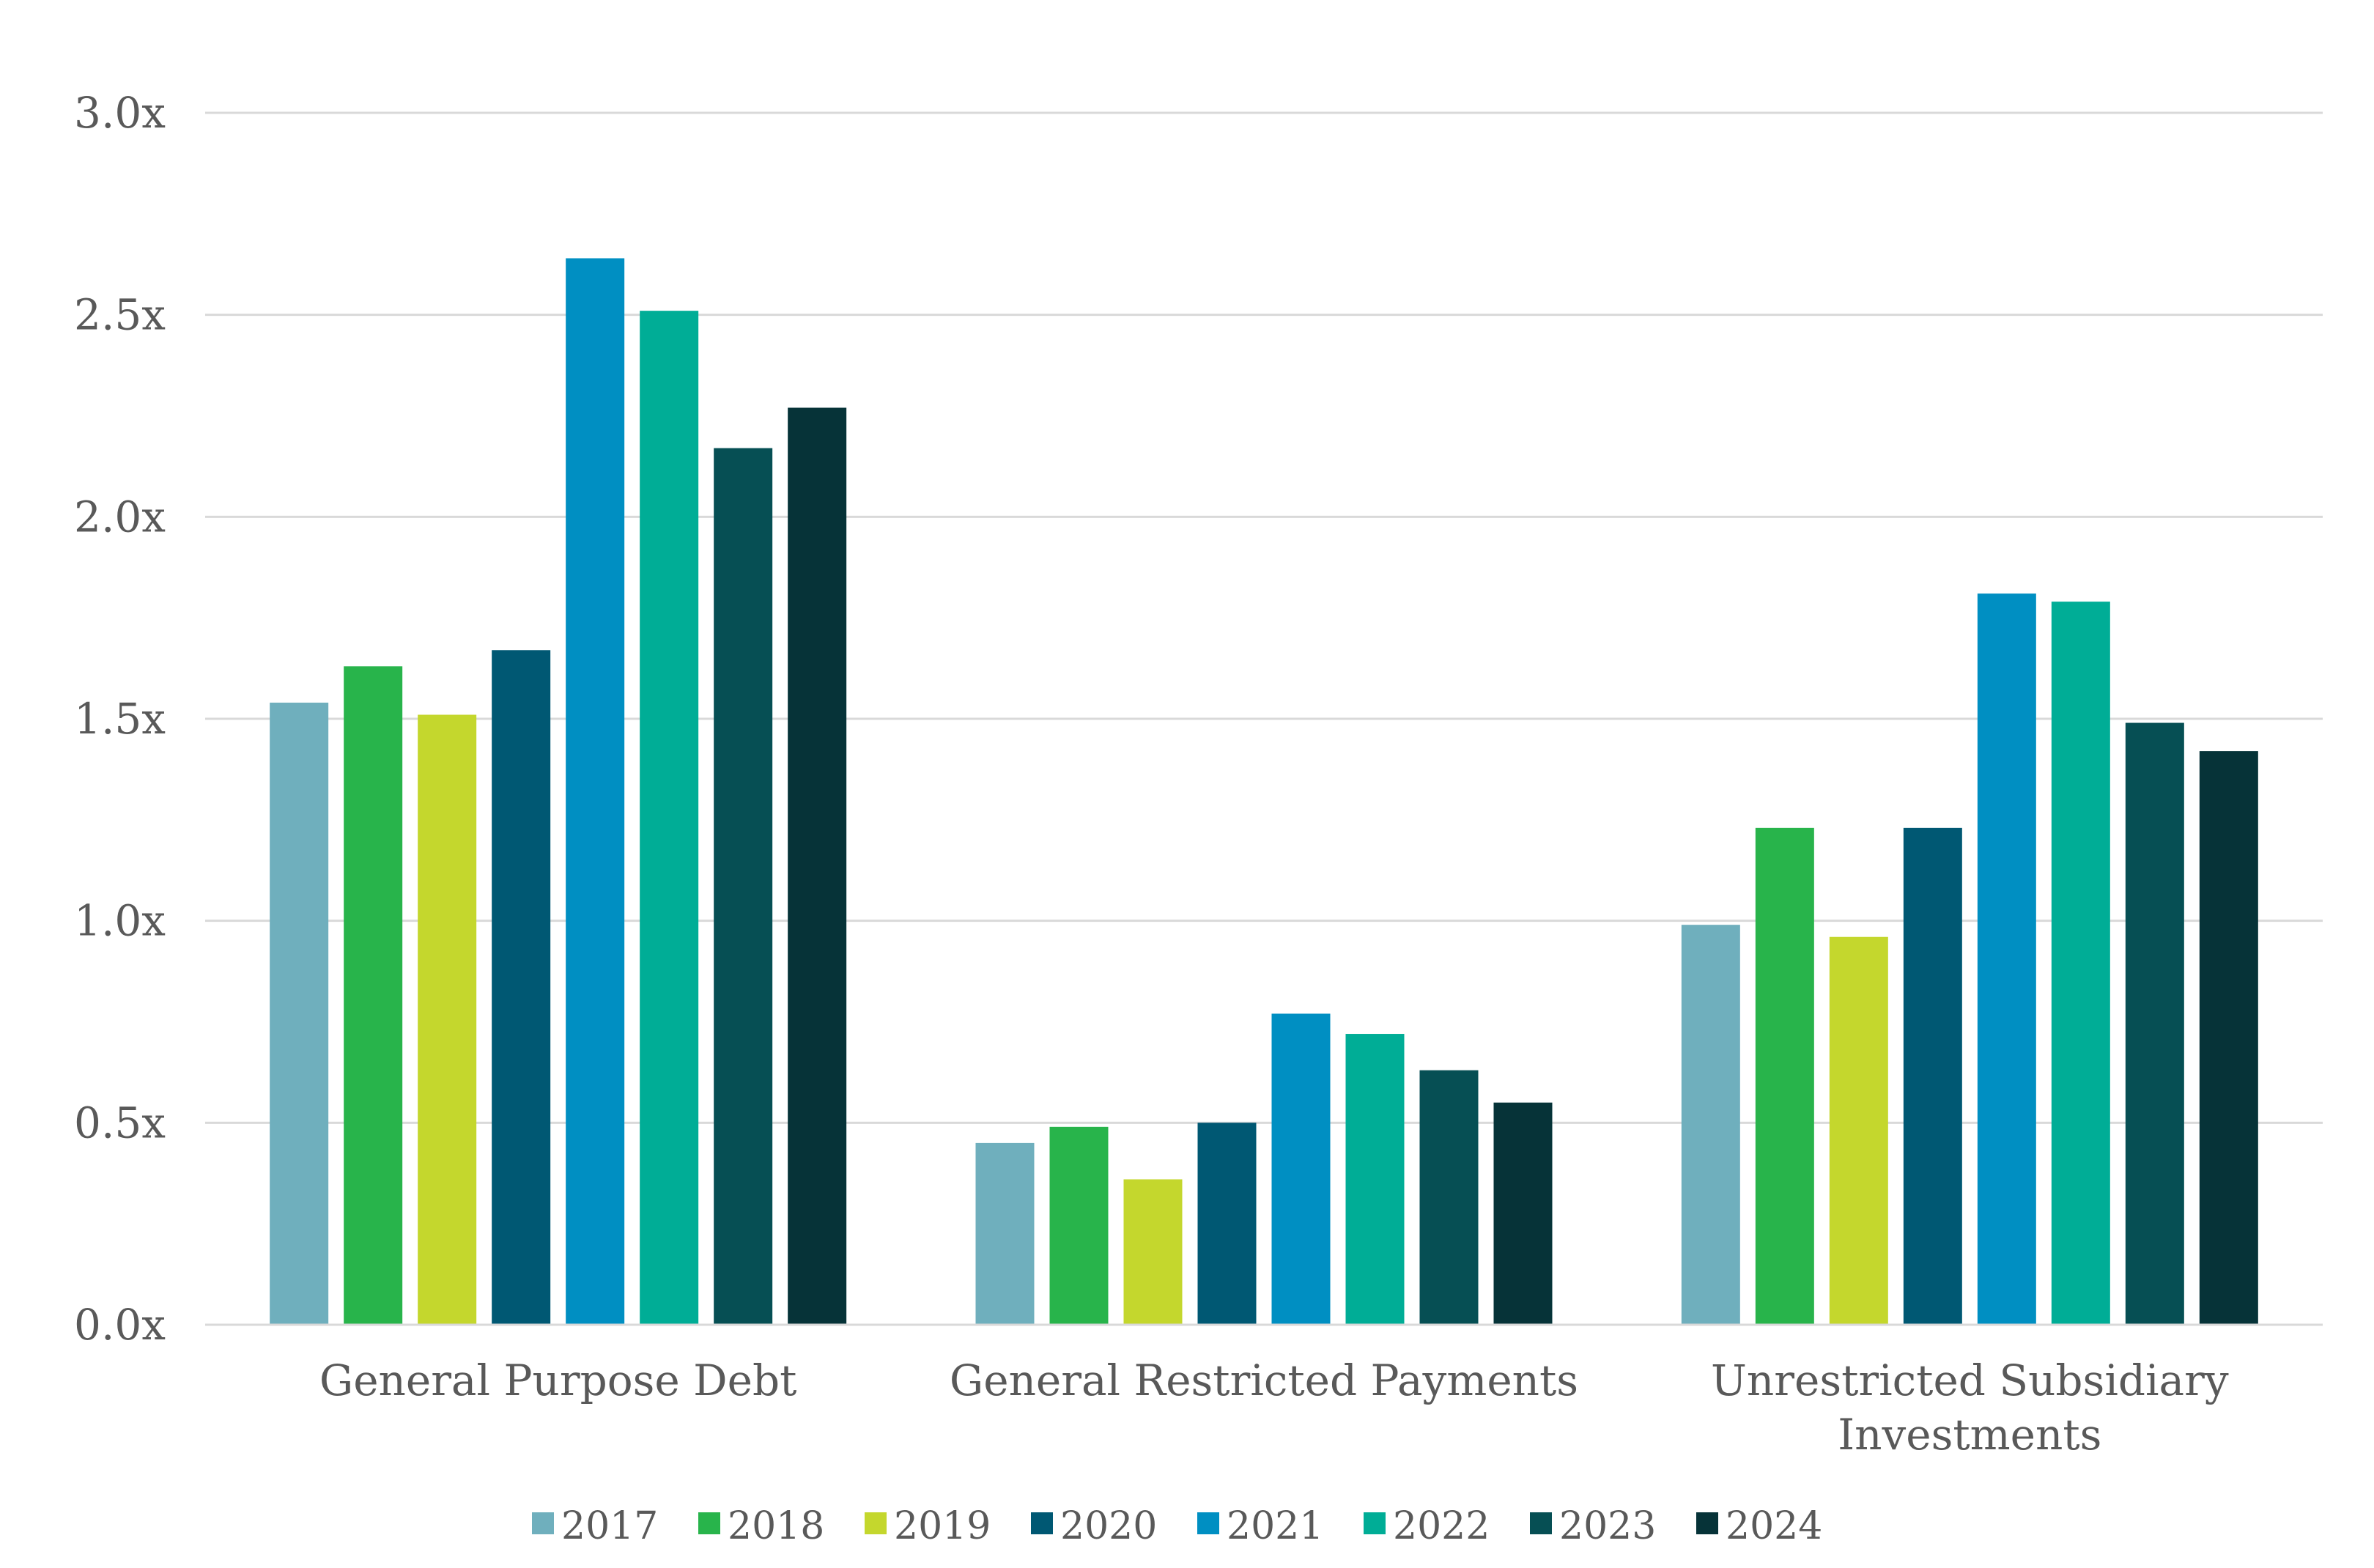  What do you see at coordinates (558, 1381) in the screenshot?
I see `category-label: General Purpose Debt` at bounding box center [558, 1381].